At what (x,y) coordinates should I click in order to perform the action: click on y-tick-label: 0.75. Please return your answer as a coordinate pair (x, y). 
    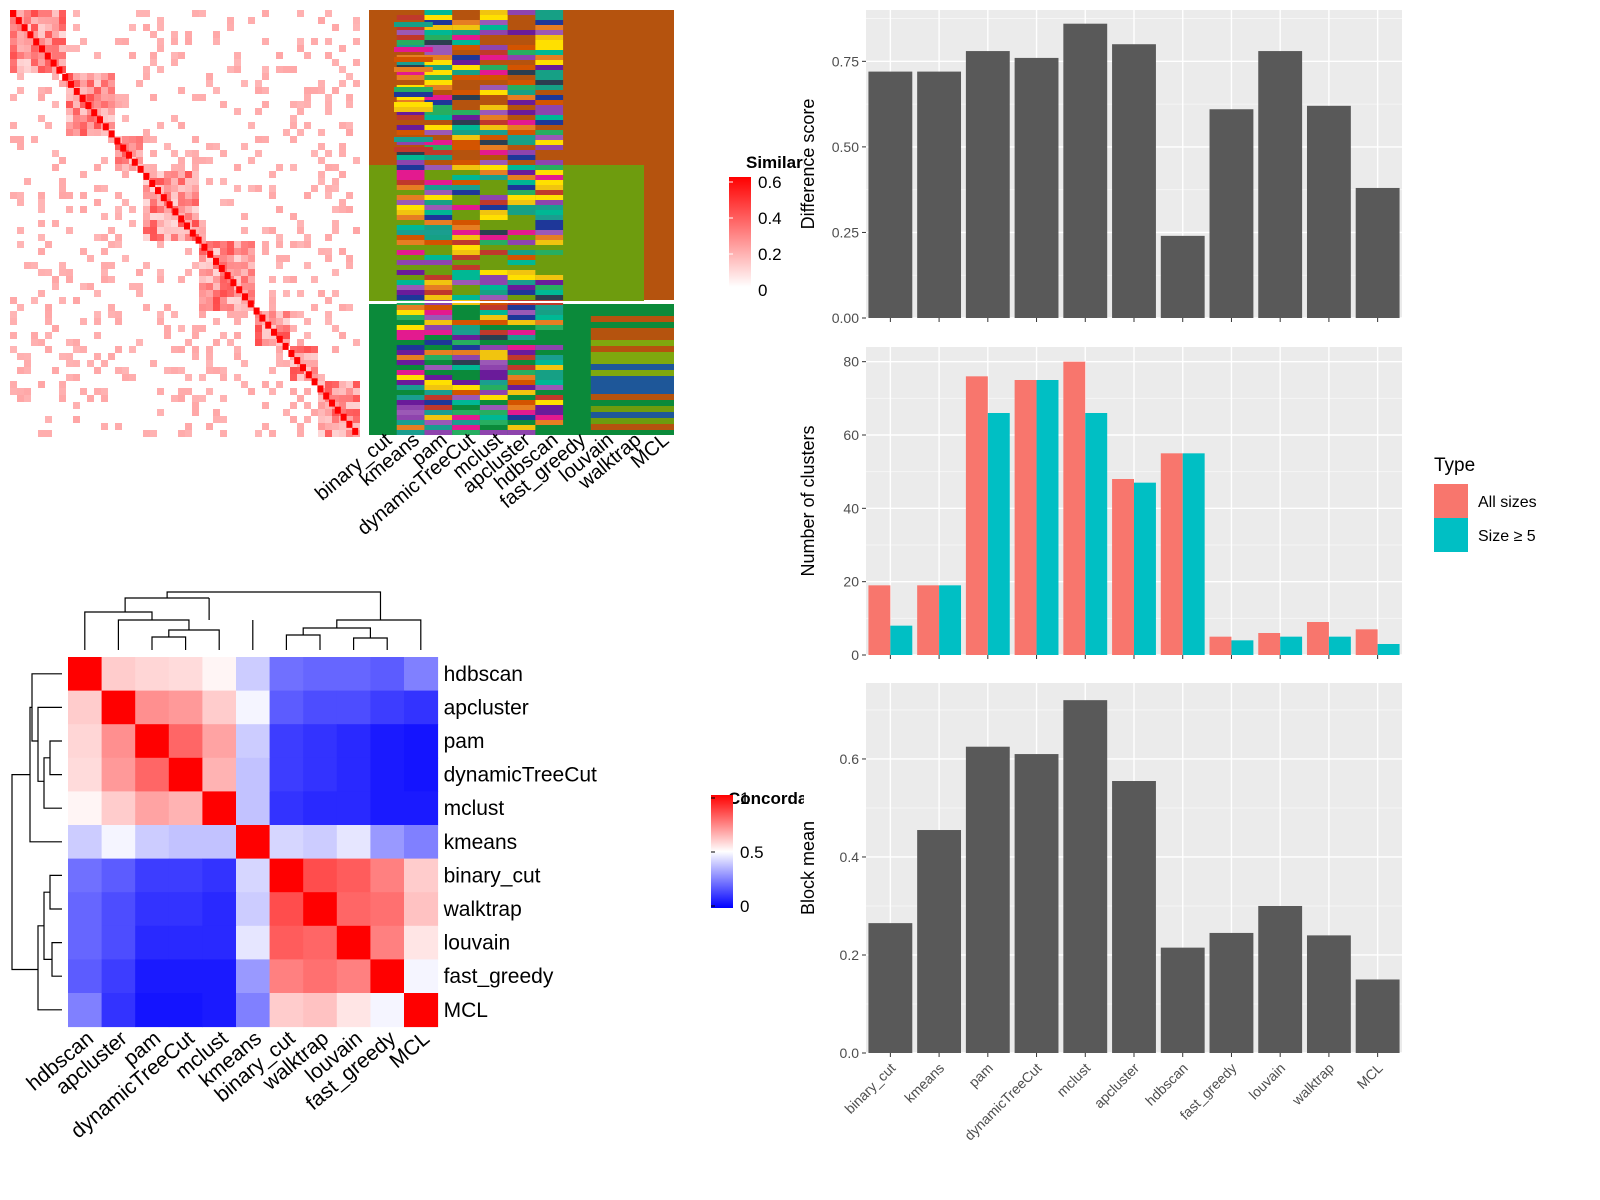
    Looking at the image, I should click on (845, 61).